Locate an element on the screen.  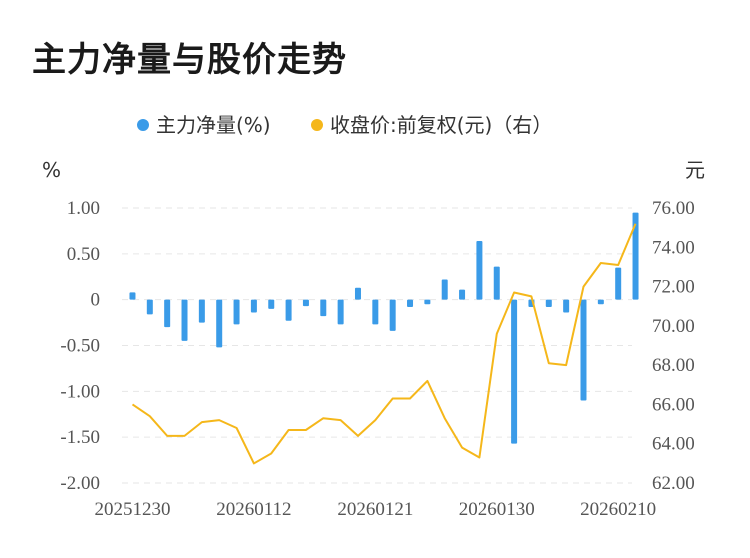
right-tick-label: 66.00 is located at coordinates (673, 404).